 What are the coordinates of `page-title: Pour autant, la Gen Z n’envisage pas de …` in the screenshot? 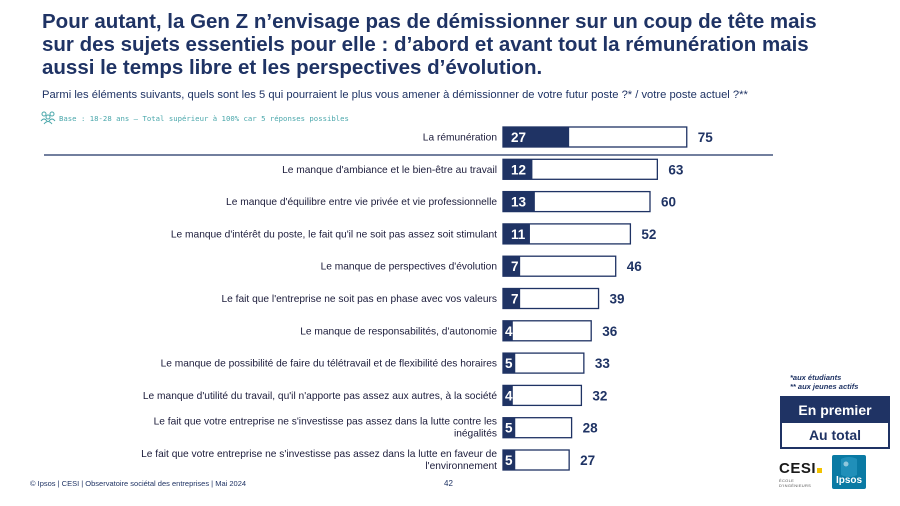 It's located at (452, 44).